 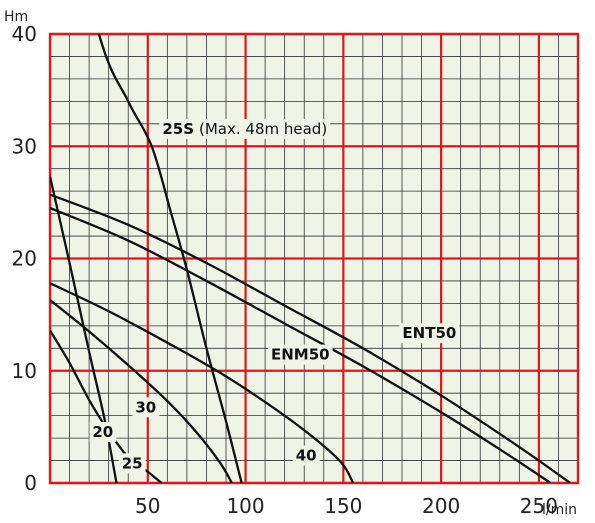 I want to click on y-tick-label: 40, so click(x=24, y=34).